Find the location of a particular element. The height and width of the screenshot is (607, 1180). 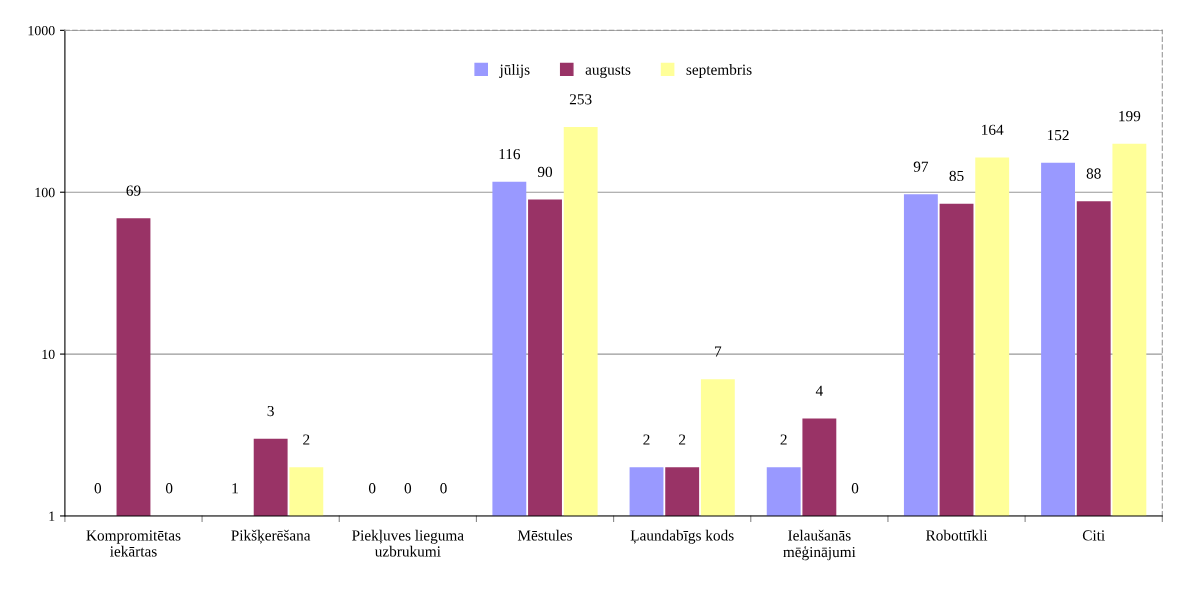

legend-label: septembris is located at coordinates (719, 71).